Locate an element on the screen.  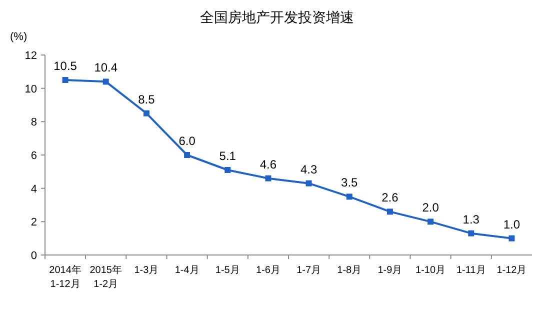
y-tick-label: 12 is located at coordinates (30, 56).